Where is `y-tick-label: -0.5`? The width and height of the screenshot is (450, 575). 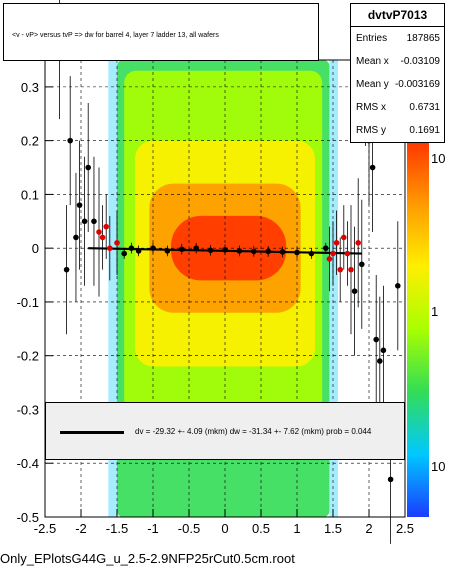
y-tick-label: -0.5 is located at coordinates (28, 517).